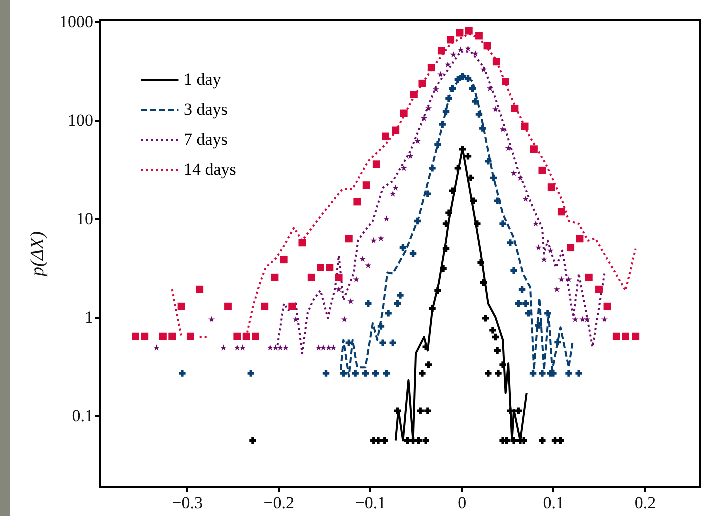  What do you see at coordinates (85, 219) in the screenshot?
I see `y-tick-label: 10` at bounding box center [85, 219].